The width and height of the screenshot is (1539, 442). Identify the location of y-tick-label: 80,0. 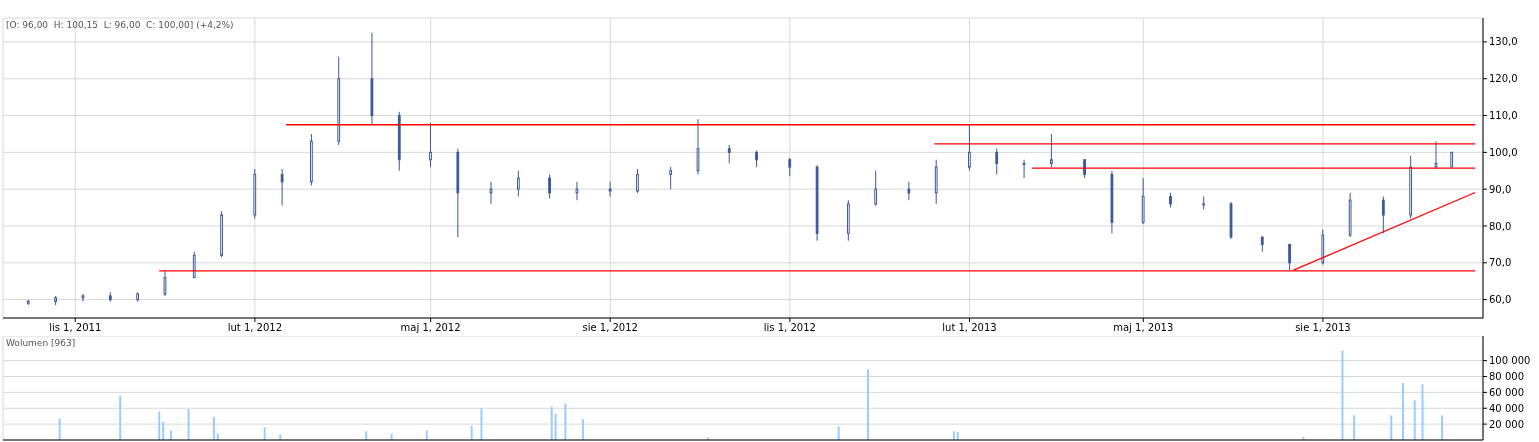
(1500, 226).